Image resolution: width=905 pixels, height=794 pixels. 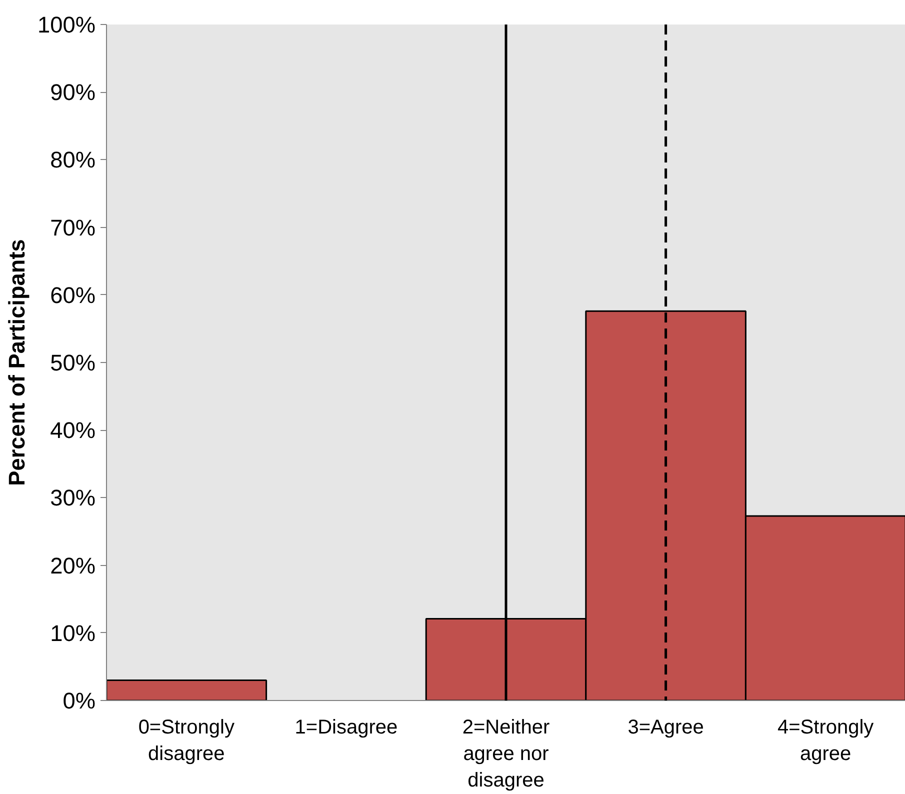 I want to click on y-tick-label: 30%, so click(x=73, y=497).